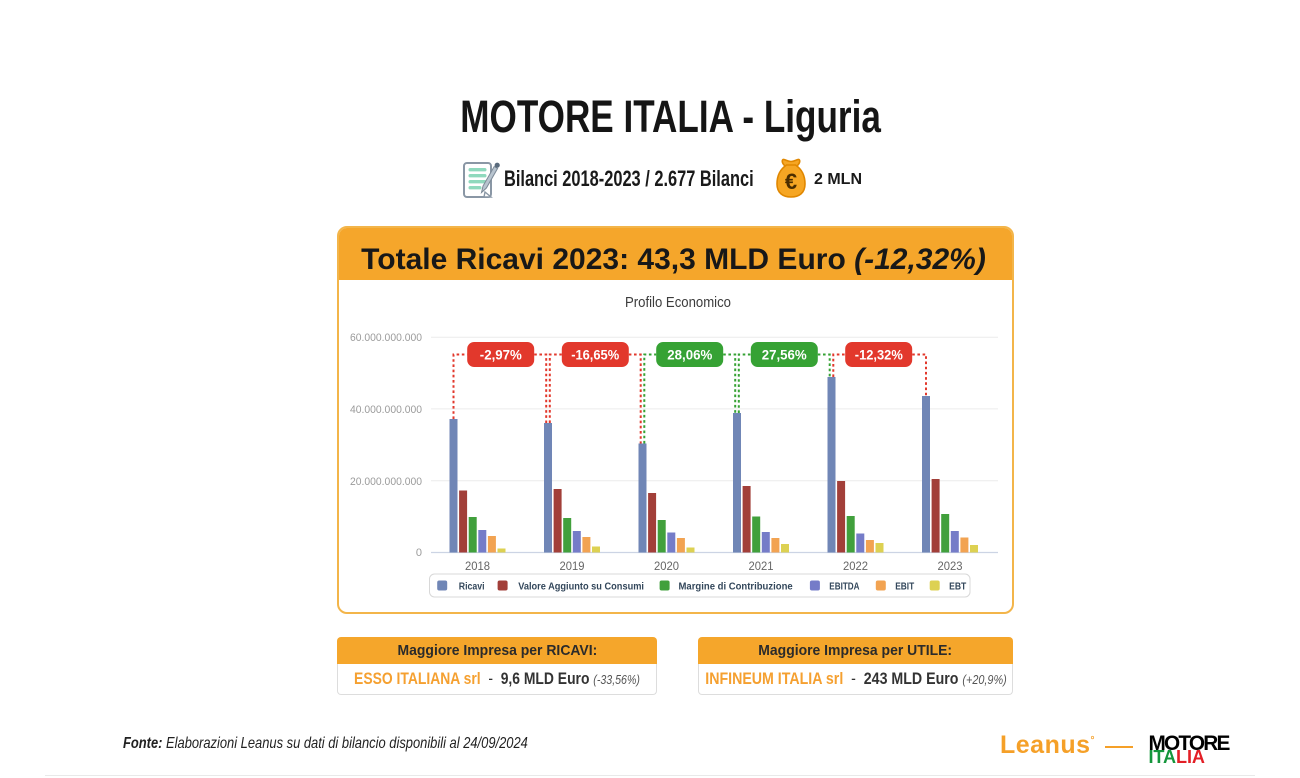 The width and height of the screenshot is (1300, 778). Describe the element at coordinates (595, 355) in the screenshot. I see `svg-text: -16,65%` at that location.